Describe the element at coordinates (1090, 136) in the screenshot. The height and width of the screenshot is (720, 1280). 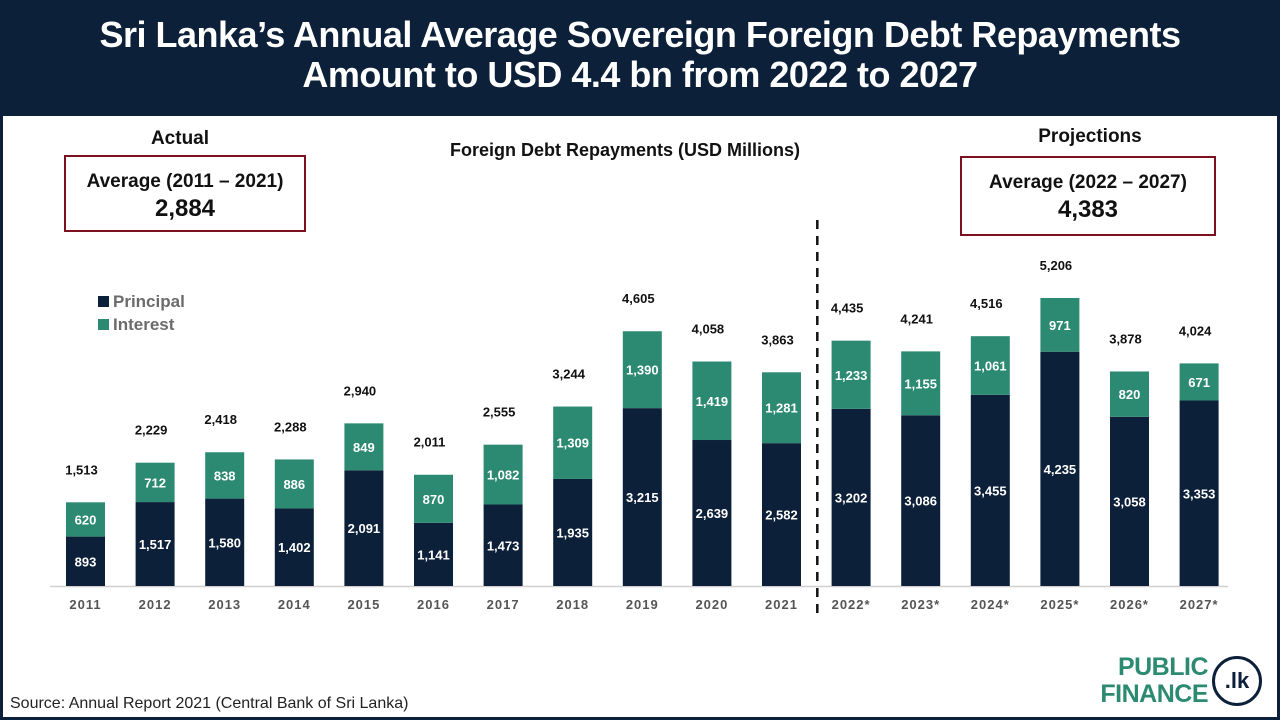
I see `projections-label: Projections` at that location.